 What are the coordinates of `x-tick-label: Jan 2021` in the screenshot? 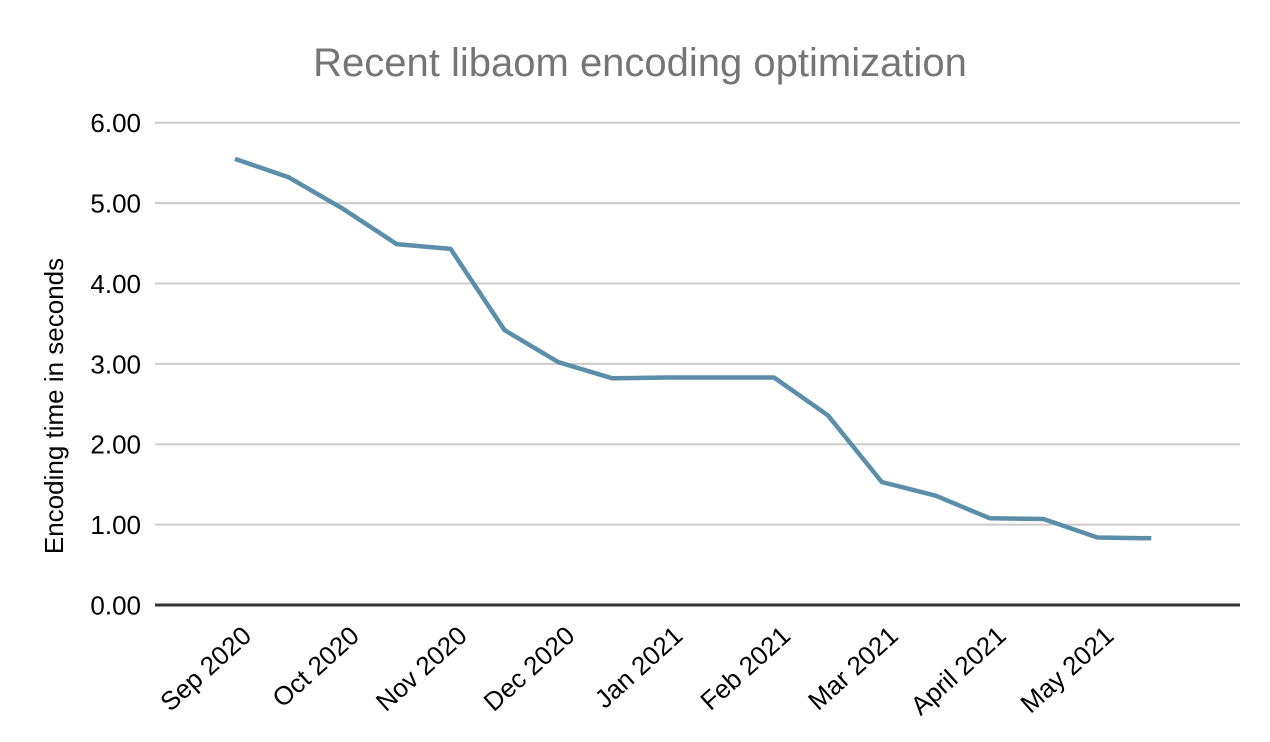 It's located at (639, 667).